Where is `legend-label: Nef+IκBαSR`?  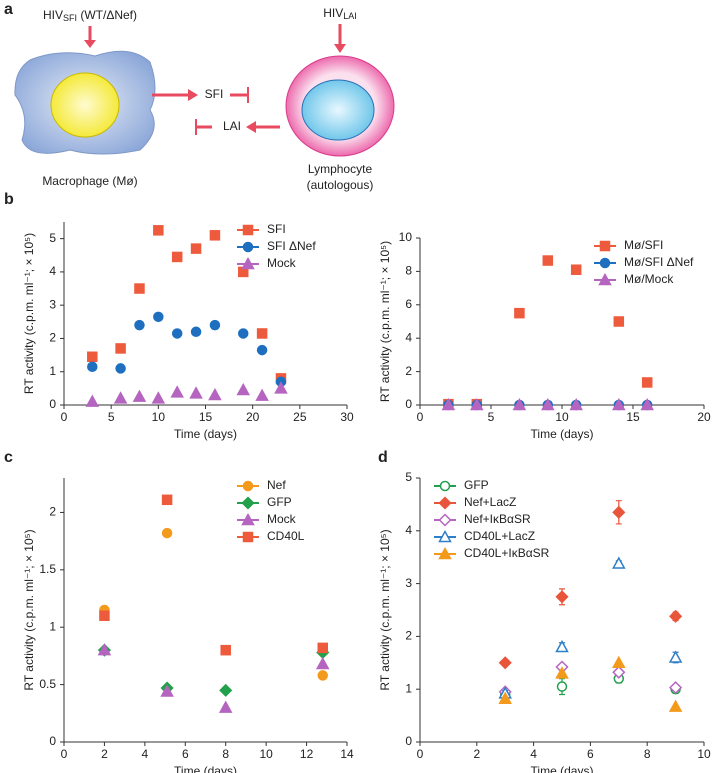 legend-label: Nef+IκBαSR is located at coordinates (497, 519).